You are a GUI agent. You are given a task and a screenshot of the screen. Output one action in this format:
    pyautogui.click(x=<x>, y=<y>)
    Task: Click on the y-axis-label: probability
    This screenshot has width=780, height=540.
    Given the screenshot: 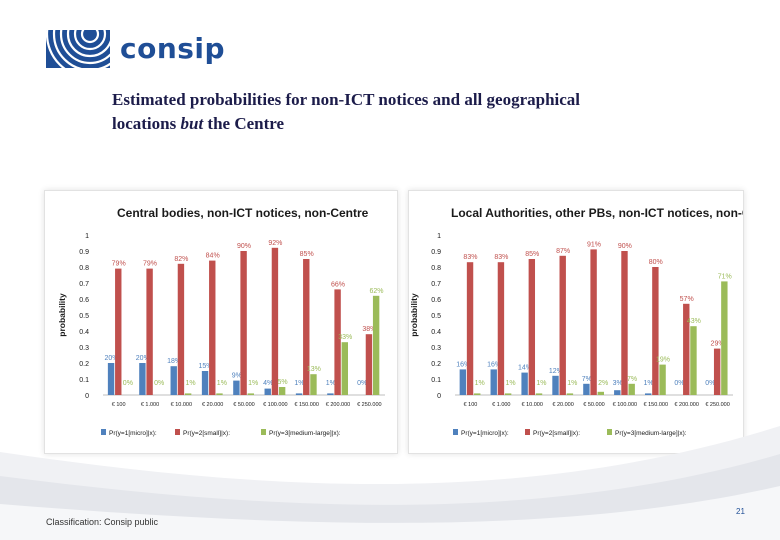 What is the action you would take?
    pyautogui.click(x=414, y=315)
    